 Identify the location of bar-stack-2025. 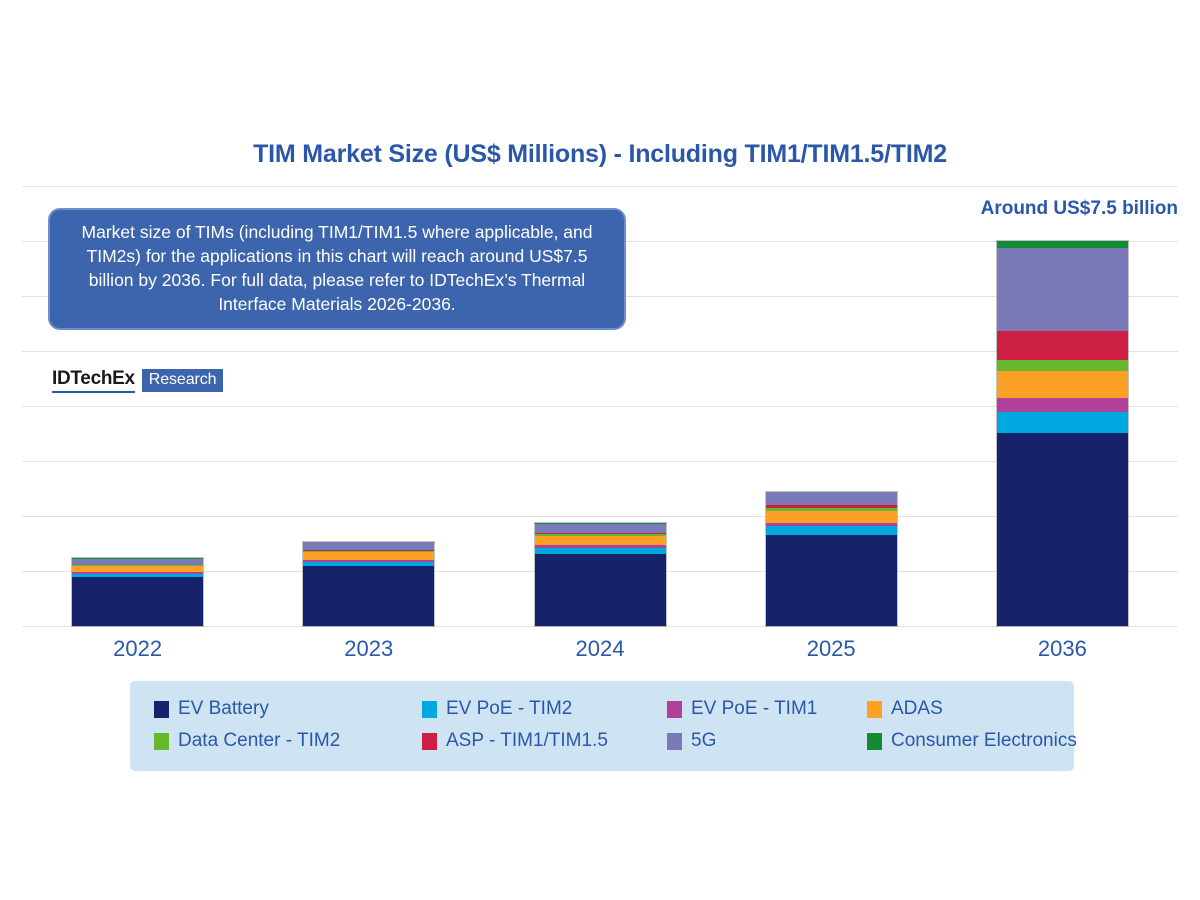
(831, 559).